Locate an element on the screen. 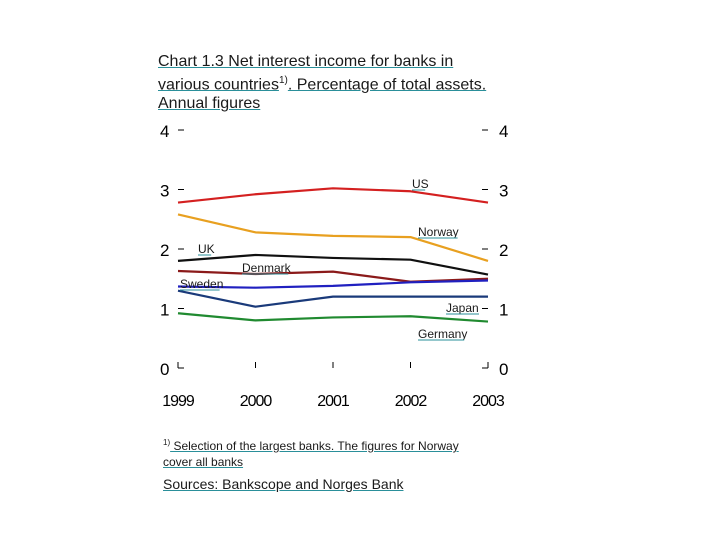 This screenshot has height=540, width=720. y-tick-label-left: 2 is located at coordinates (164, 250).